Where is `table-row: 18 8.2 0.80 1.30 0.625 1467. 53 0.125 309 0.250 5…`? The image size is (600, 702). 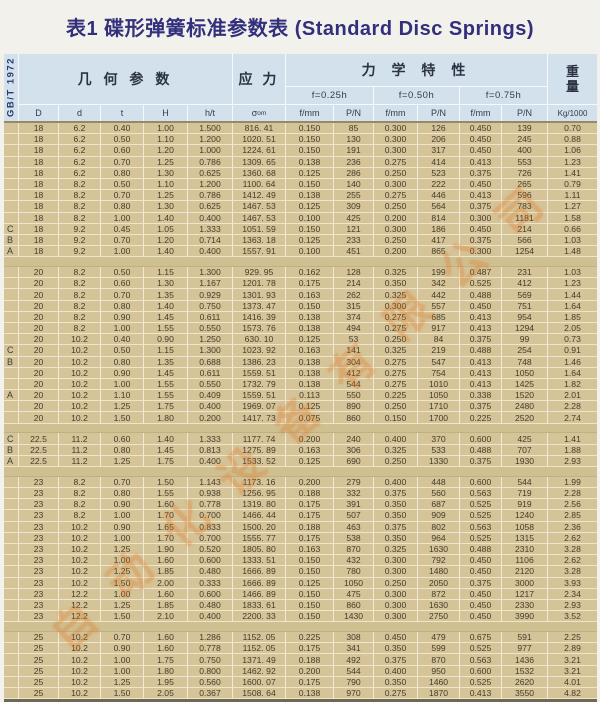
table-row: 18 8.2 0.80 1.30 0.625 1467. 53 0.125 309 0.250 5… is located at coordinates (300, 207).